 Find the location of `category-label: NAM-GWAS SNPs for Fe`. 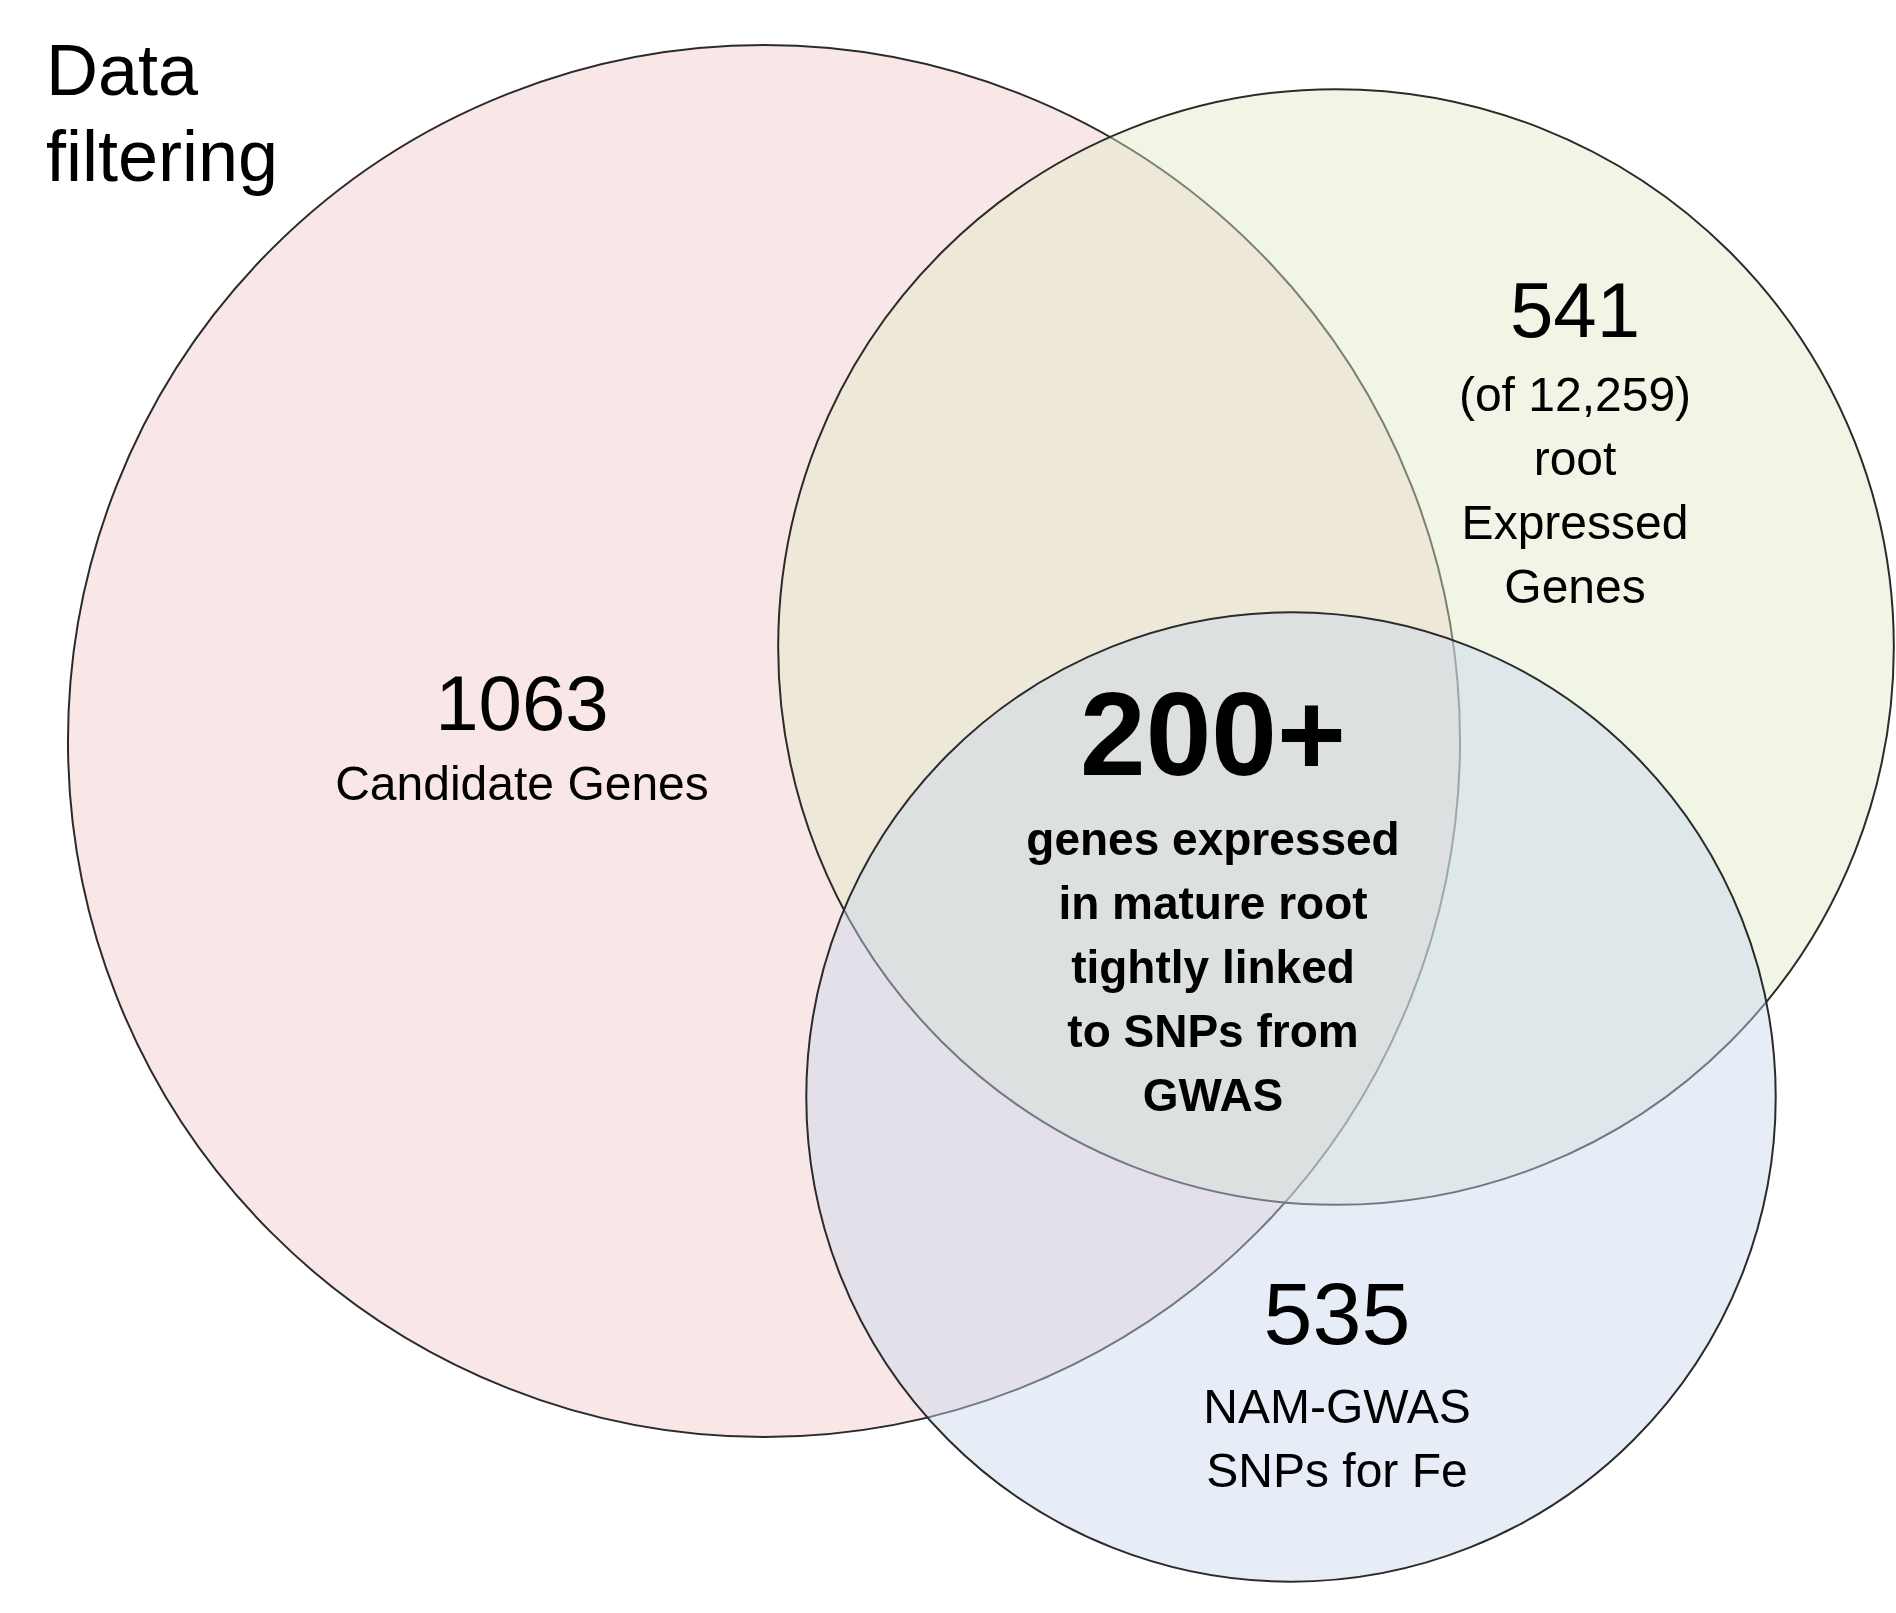

category-label: NAM-GWAS SNPs for Fe is located at coordinates (1337, 1438).